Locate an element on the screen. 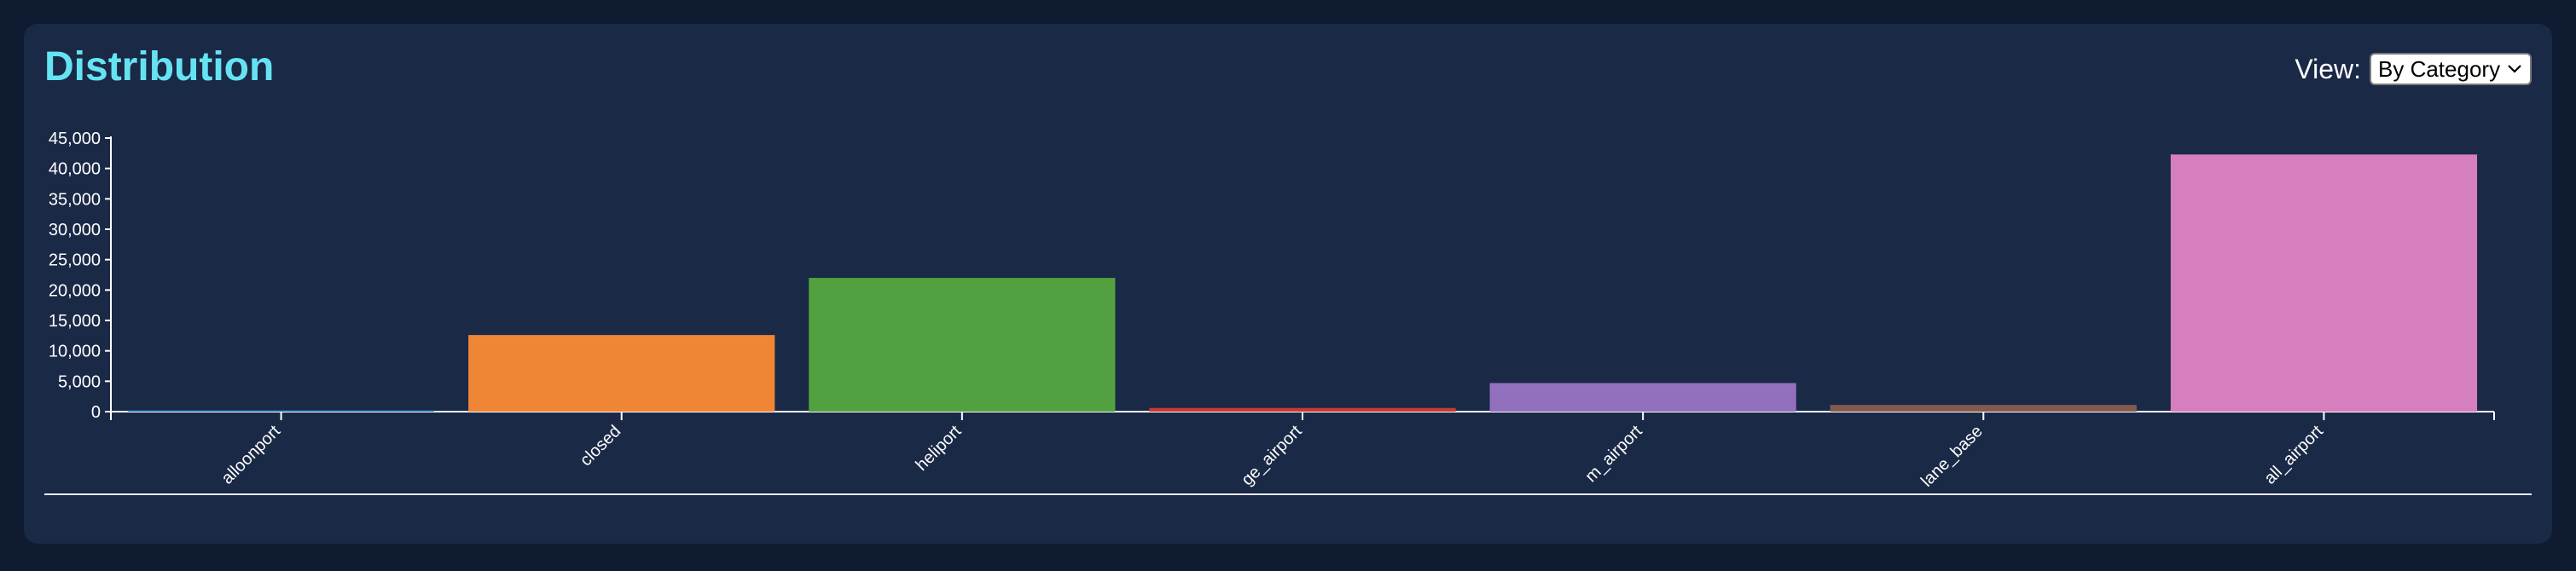 The image size is (2576, 571). chart-title: Distribution is located at coordinates (159, 66).